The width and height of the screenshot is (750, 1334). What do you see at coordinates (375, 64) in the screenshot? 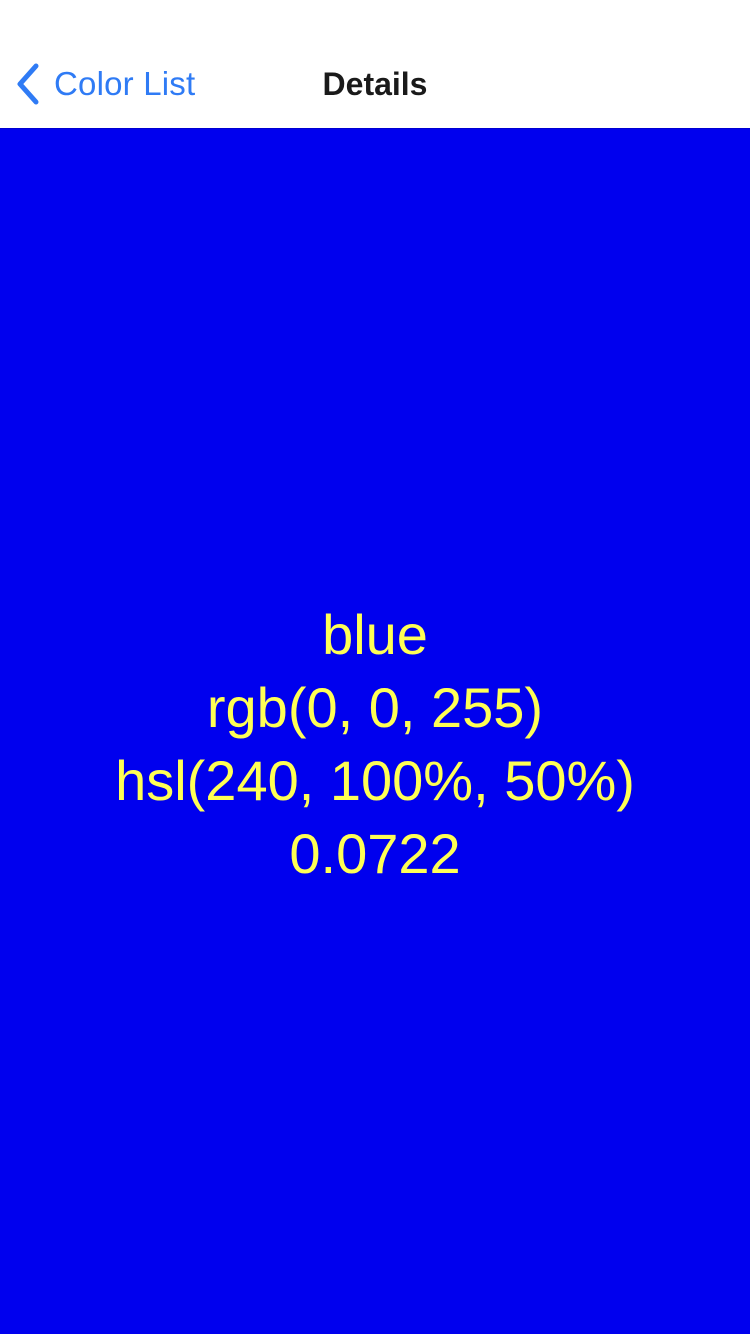
I see `navigation-bar: Color List Details` at bounding box center [375, 64].